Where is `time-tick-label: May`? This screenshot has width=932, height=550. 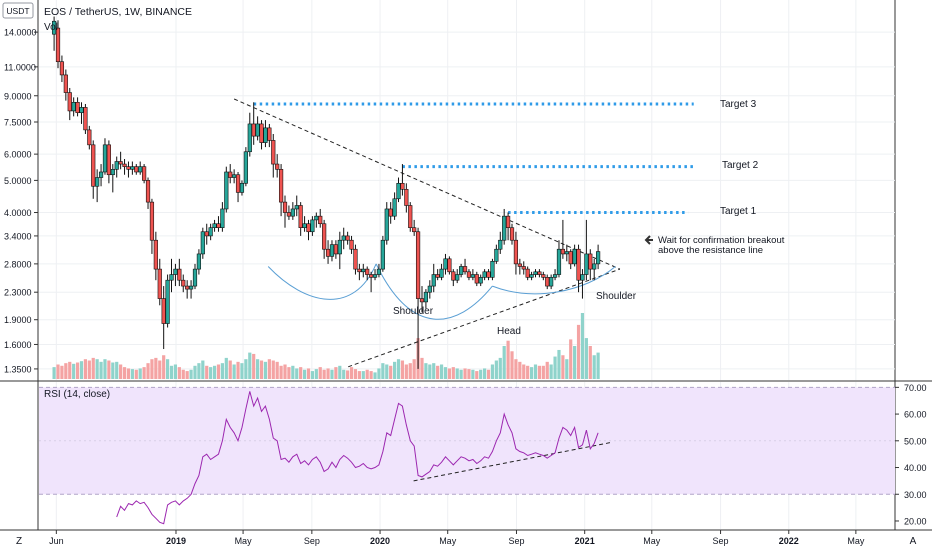
time-tick-label: May is located at coordinates (448, 541).